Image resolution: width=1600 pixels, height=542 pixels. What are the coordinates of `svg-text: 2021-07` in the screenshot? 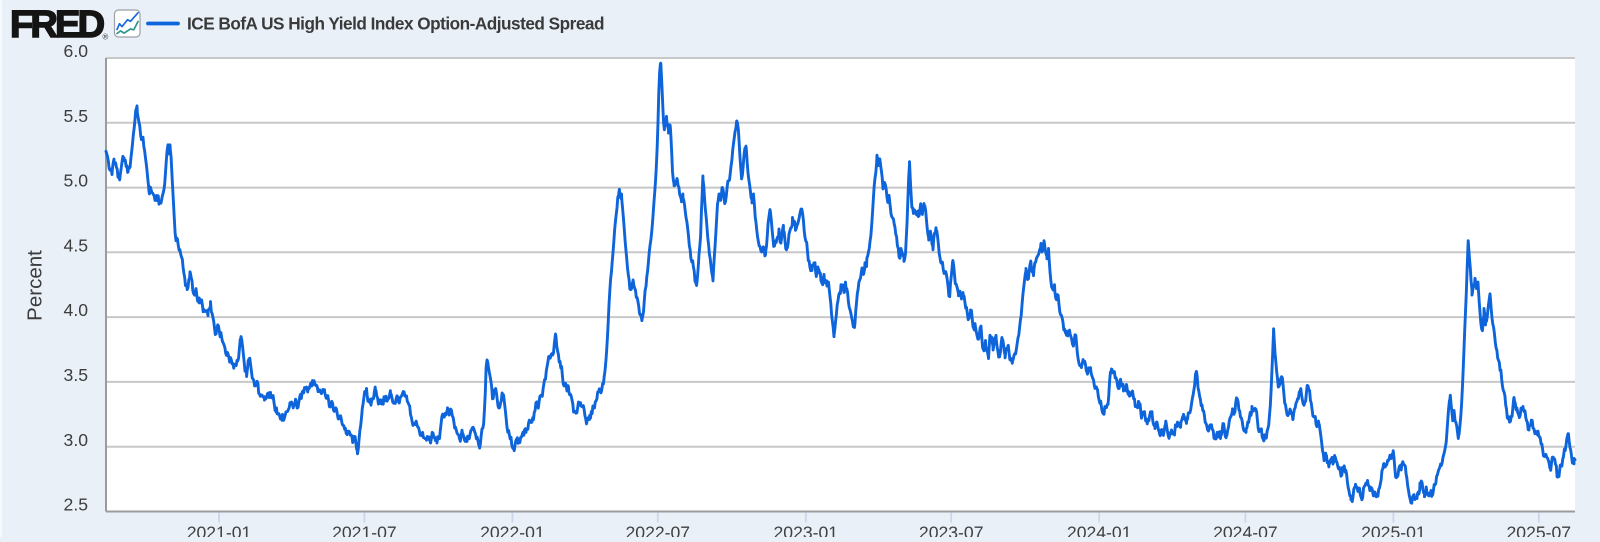 It's located at (364, 530).